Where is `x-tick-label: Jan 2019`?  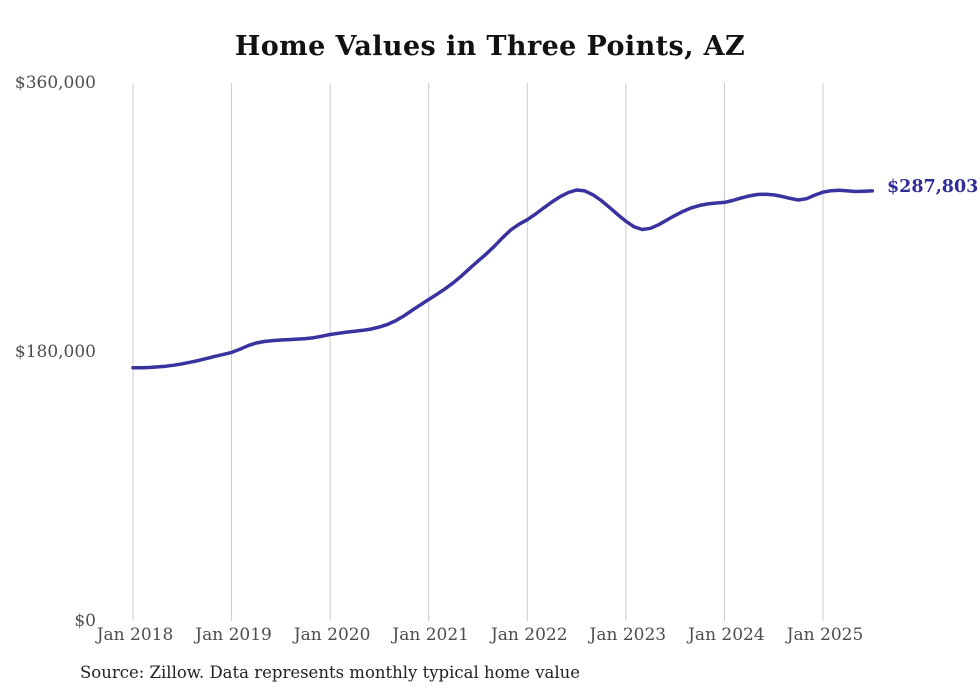
x-tick-label: Jan 2019 is located at coordinates (233, 635).